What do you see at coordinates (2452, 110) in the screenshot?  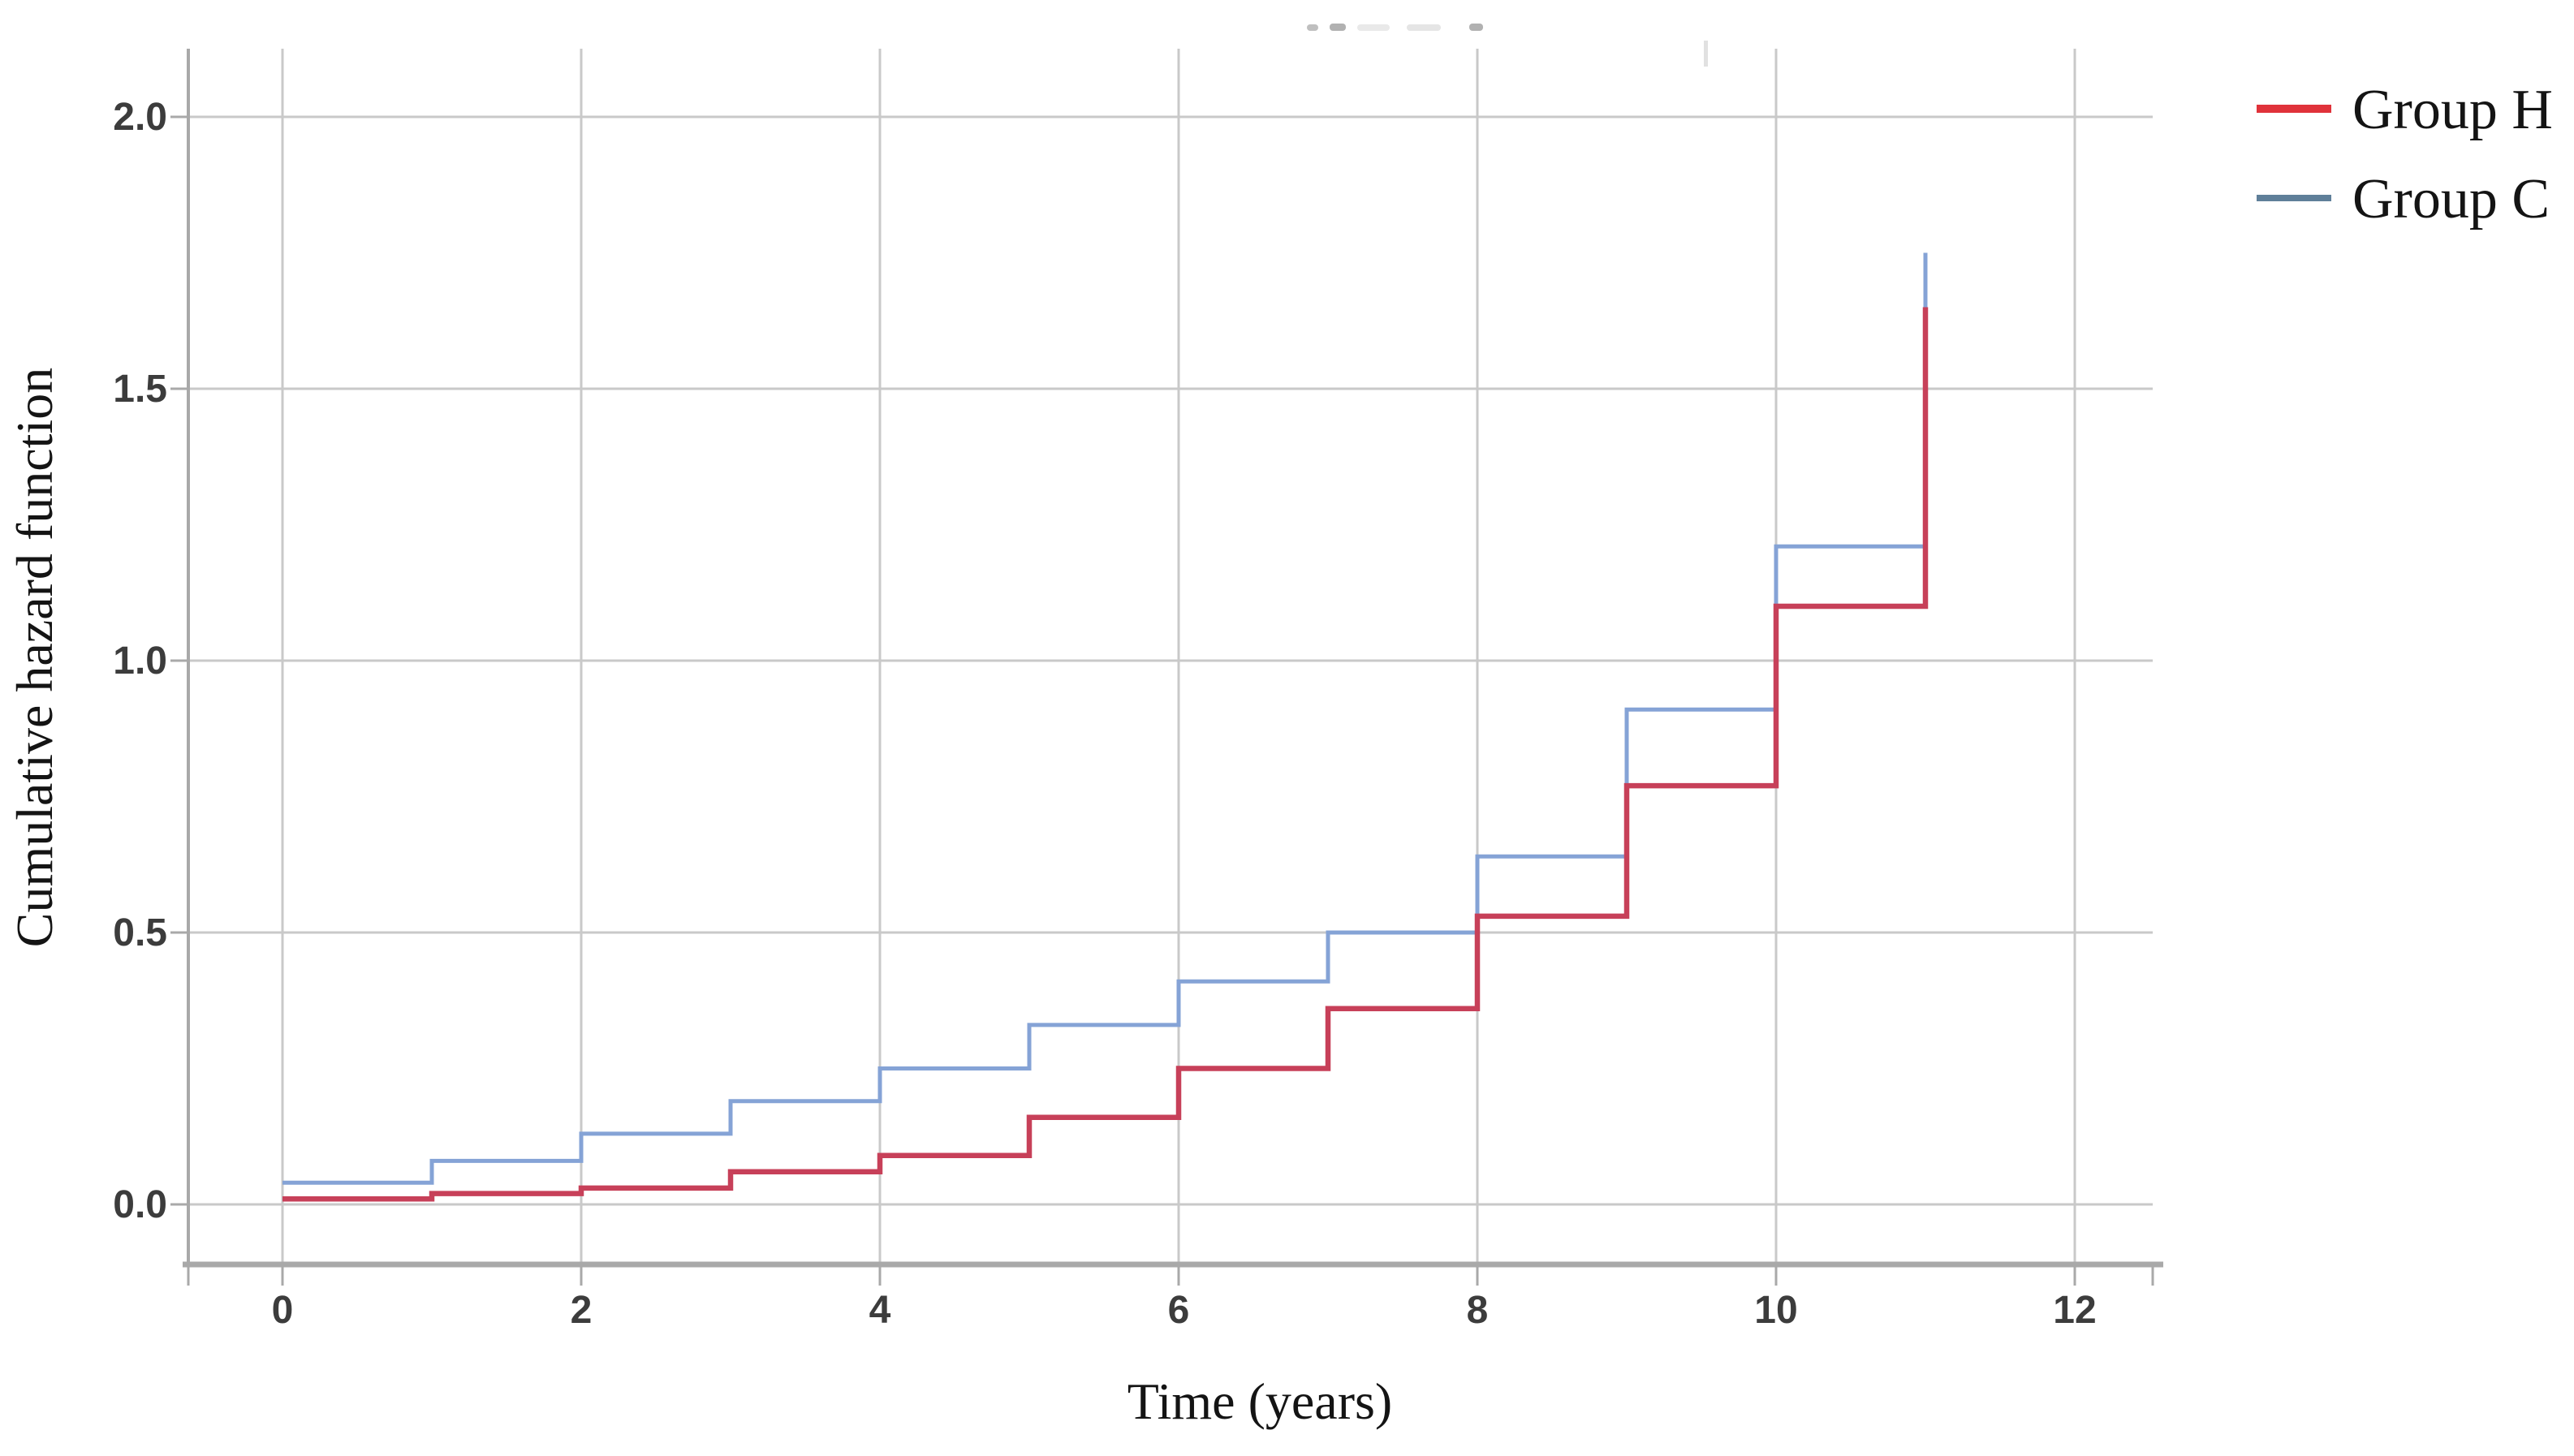 I see `legend-label-group-h: Group H` at bounding box center [2452, 110].